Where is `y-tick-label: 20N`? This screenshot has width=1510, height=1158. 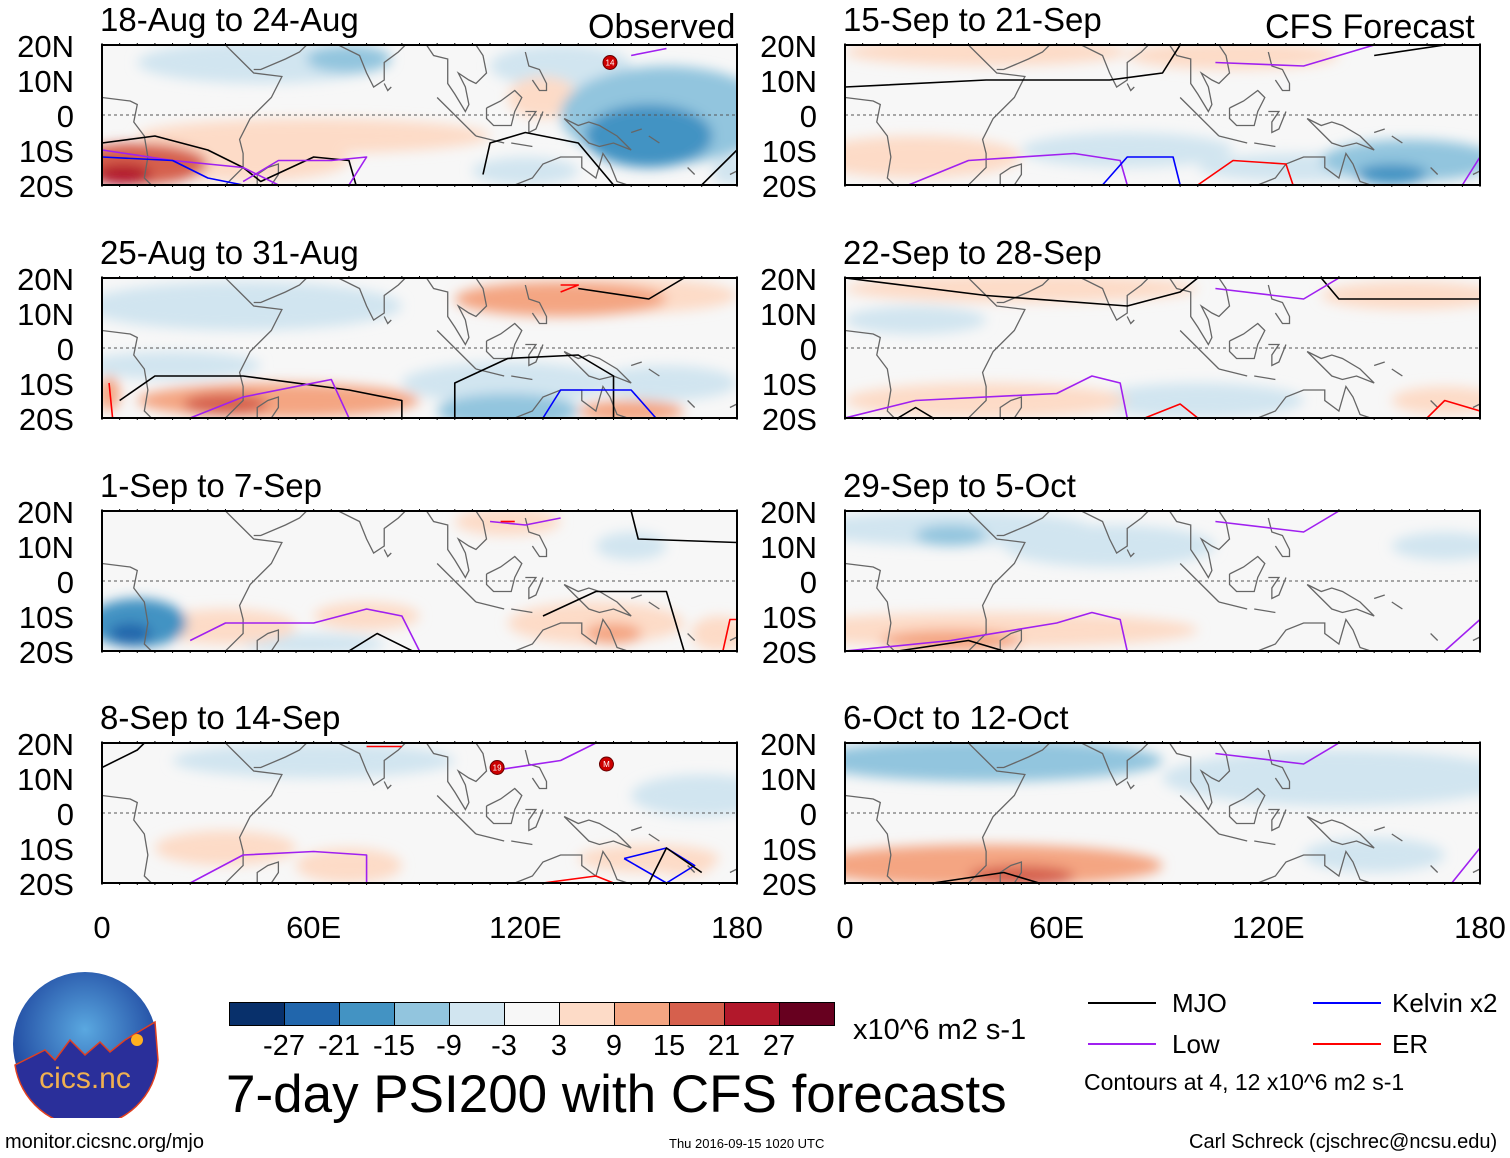
y-tick-label: 20N is located at coordinates (45, 279).